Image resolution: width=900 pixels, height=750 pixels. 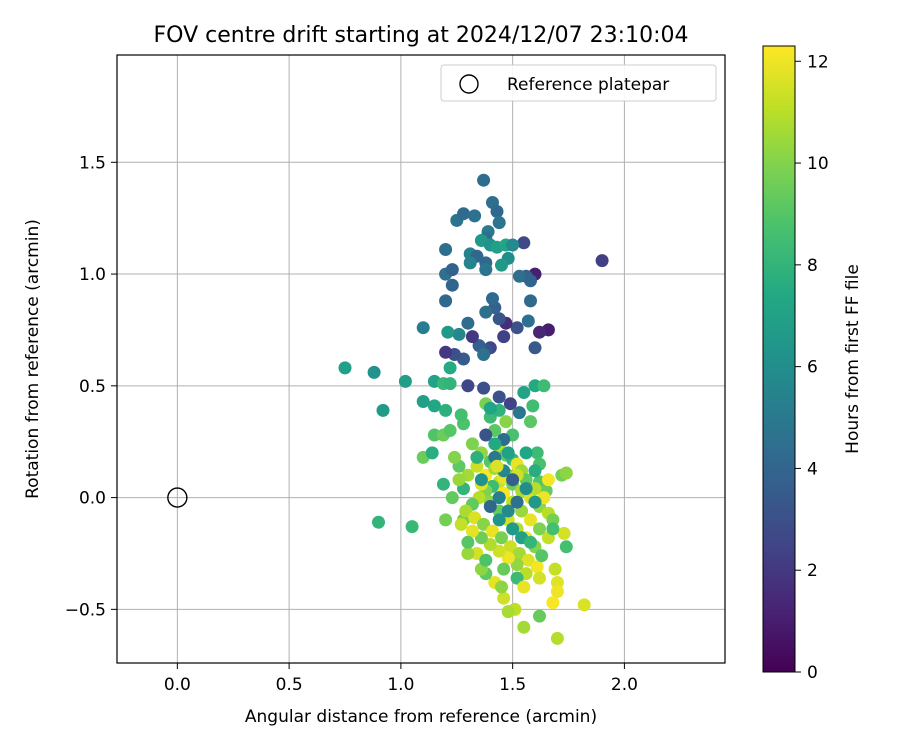 I want to click on y-tick-label: 1.5, so click(x=92, y=163).